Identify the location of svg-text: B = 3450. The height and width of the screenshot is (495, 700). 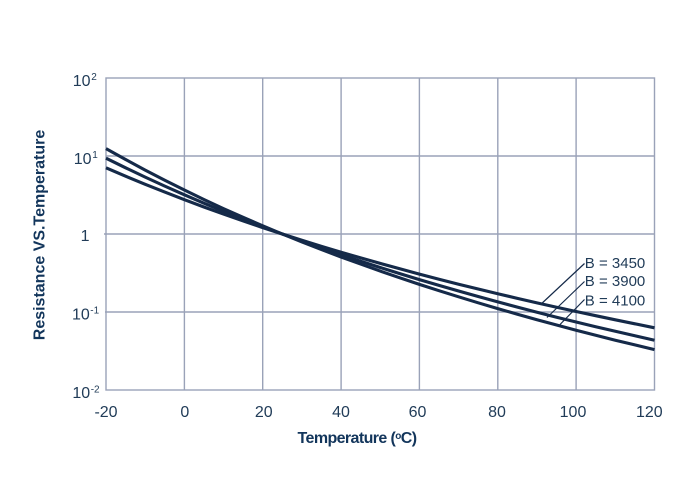
(615, 263).